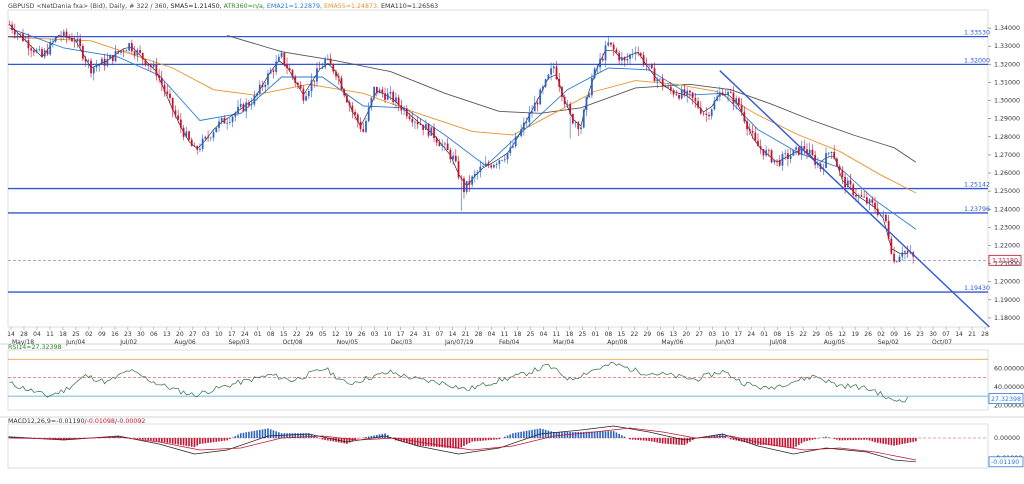 The width and height of the screenshot is (1024, 484). Describe the element at coordinates (167, 334) in the screenshot. I see `time-tick-label: 13` at that location.